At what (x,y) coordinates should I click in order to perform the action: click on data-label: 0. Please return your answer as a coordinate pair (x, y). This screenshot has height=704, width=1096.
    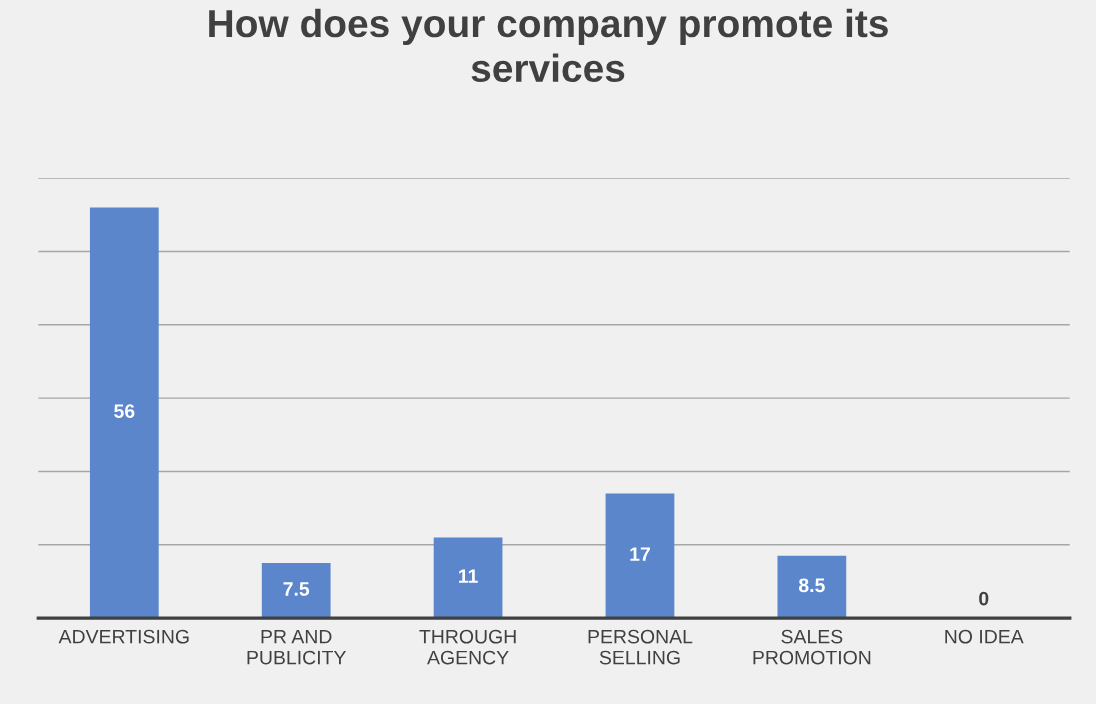
    Looking at the image, I should click on (984, 598).